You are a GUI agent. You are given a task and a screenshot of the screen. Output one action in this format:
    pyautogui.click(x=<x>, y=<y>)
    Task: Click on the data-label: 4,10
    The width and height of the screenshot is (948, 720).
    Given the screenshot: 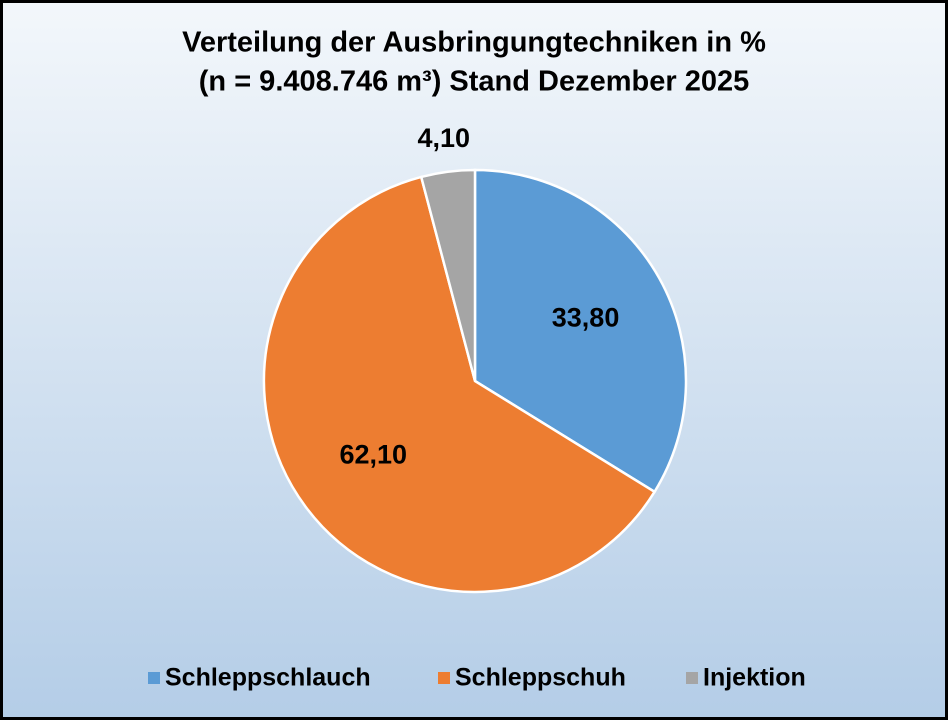 What is the action you would take?
    pyautogui.click(x=444, y=138)
    